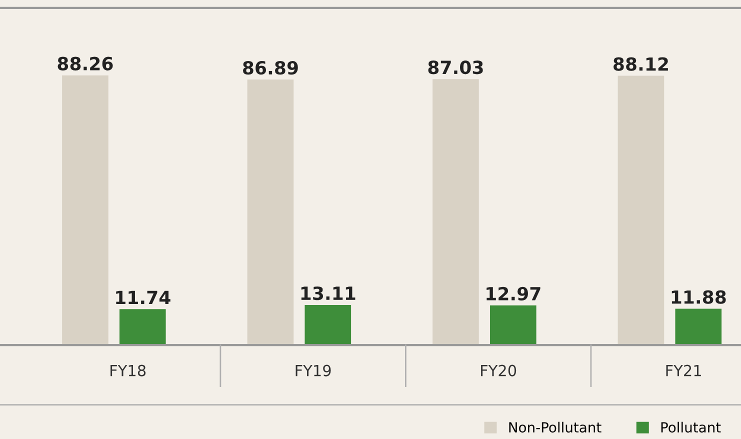  I want to click on legend-label: Non-Pollutant, so click(555, 427).